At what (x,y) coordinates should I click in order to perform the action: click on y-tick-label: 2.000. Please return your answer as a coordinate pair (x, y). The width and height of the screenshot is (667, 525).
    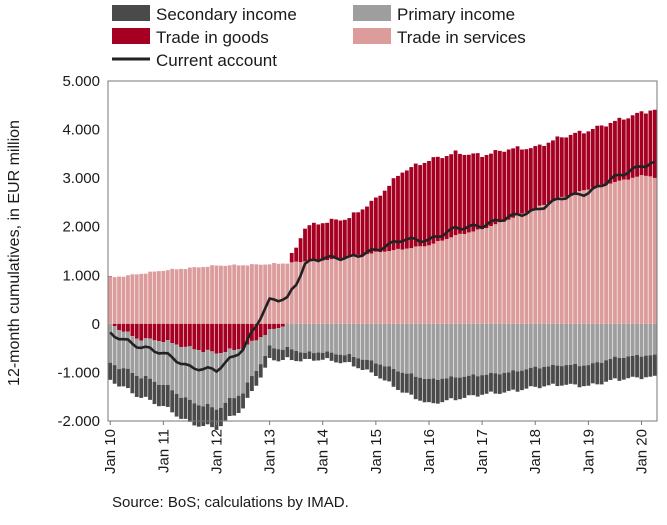
    Looking at the image, I should click on (81, 227).